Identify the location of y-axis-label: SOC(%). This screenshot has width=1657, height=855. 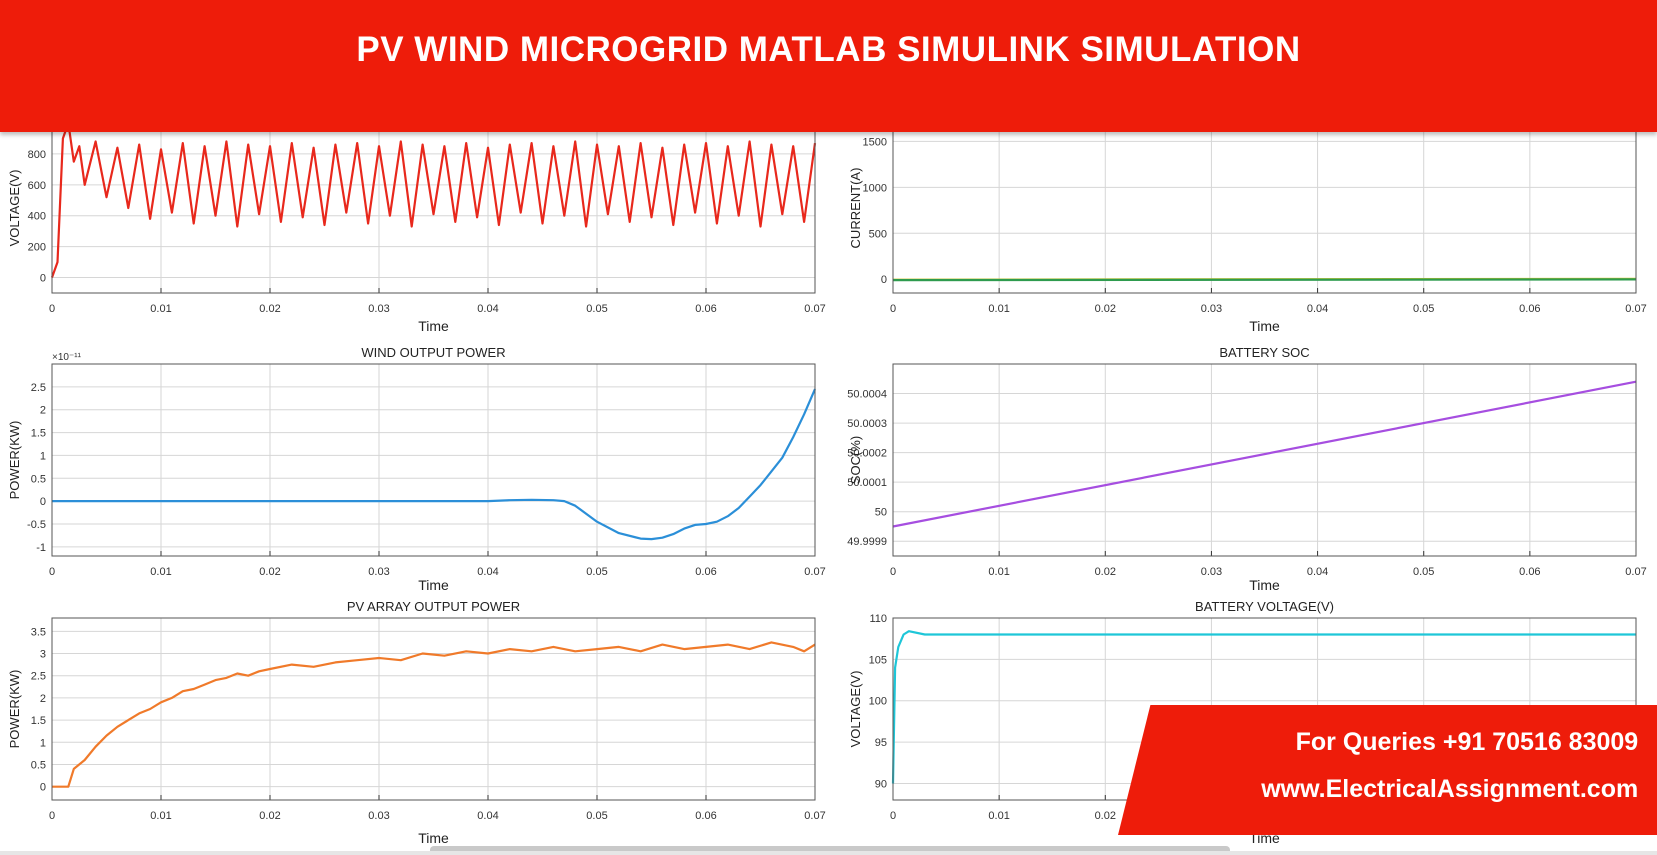
(855, 460).